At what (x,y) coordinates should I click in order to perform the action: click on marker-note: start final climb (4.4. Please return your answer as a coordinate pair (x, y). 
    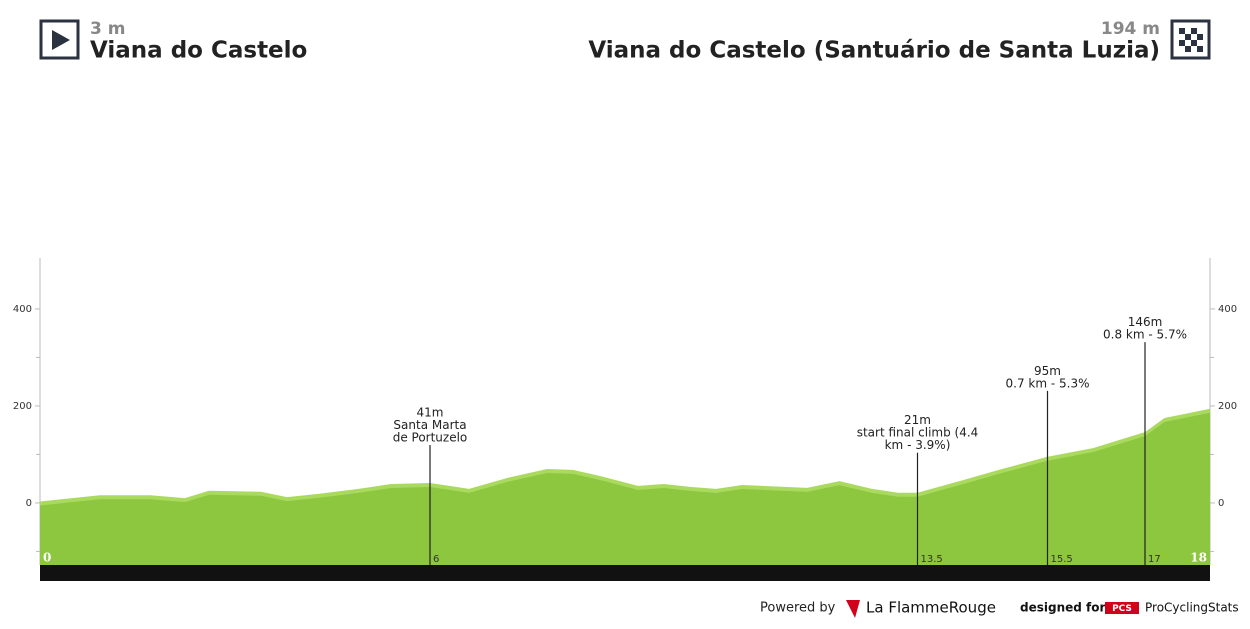
    Looking at the image, I should click on (918, 433).